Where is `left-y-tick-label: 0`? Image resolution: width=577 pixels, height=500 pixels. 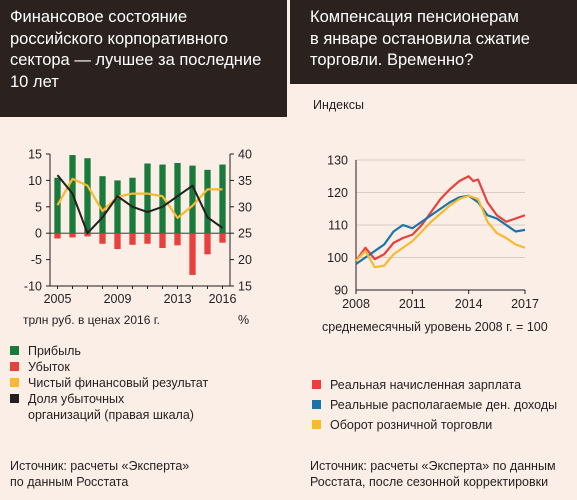 left-y-tick-label: 0 is located at coordinates (38, 234).